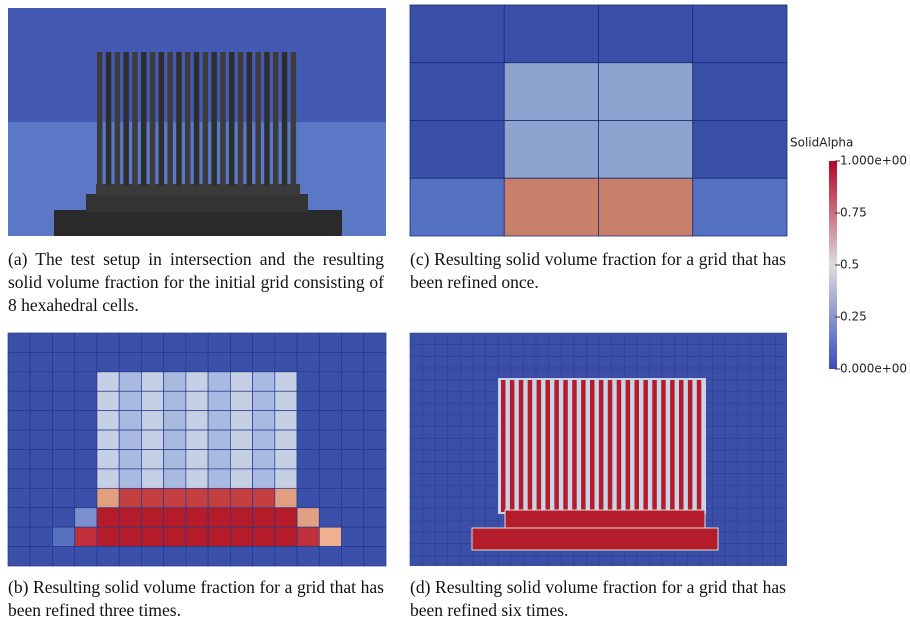 This screenshot has width=910, height=626. What do you see at coordinates (420, 587) in the screenshot?
I see `label: (d)` at bounding box center [420, 587].